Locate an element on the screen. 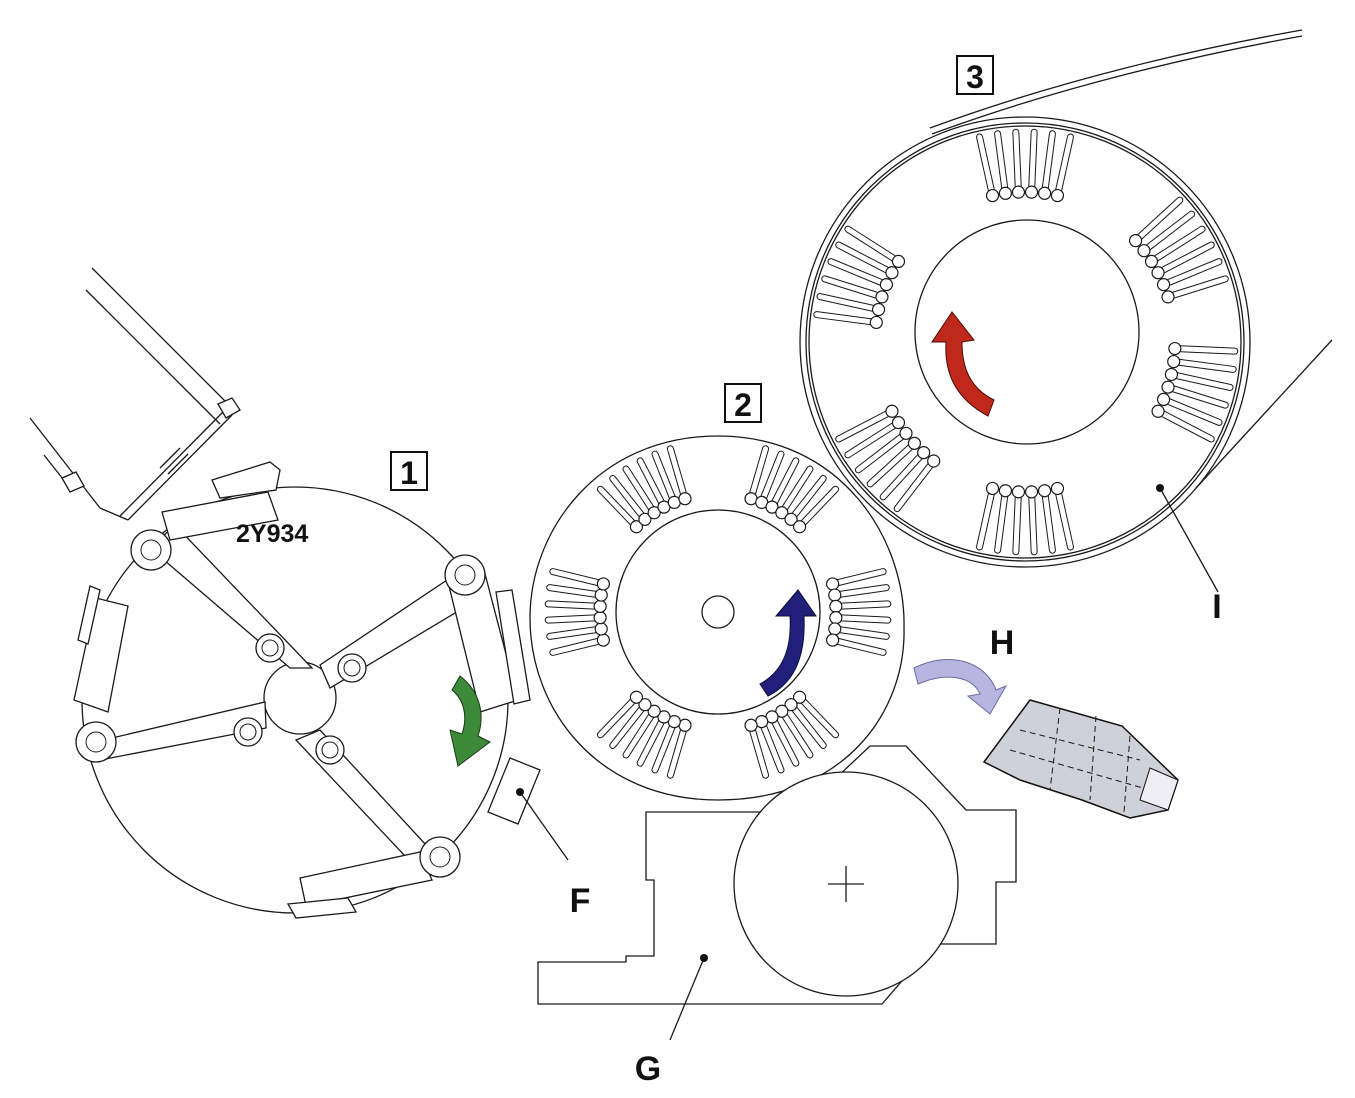 The image size is (1355, 1098). drum-3-label: 3 is located at coordinates (975, 75).